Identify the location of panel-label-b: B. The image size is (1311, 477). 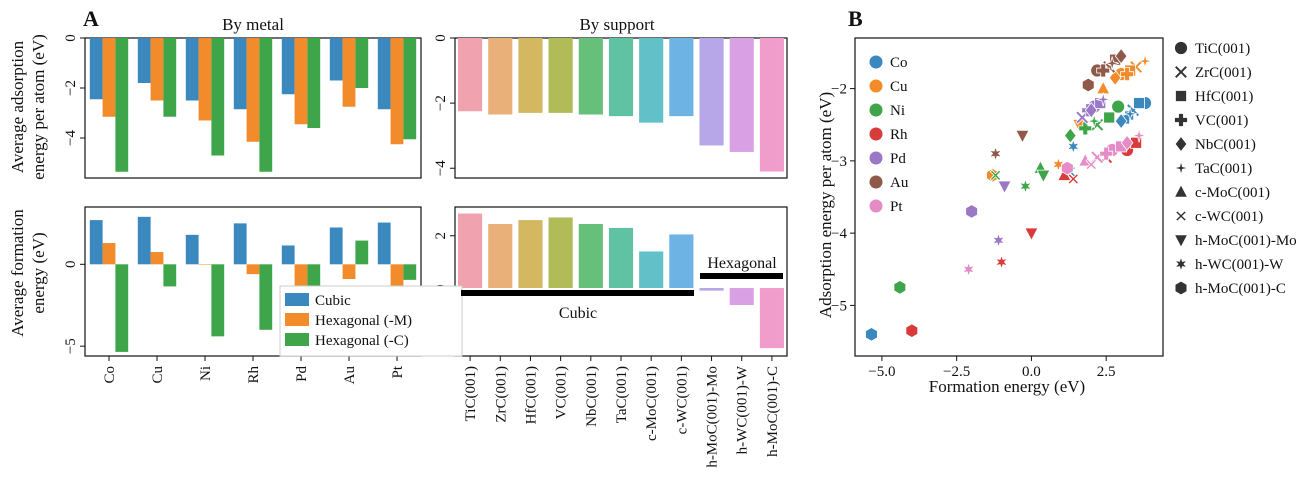
(855, 18).